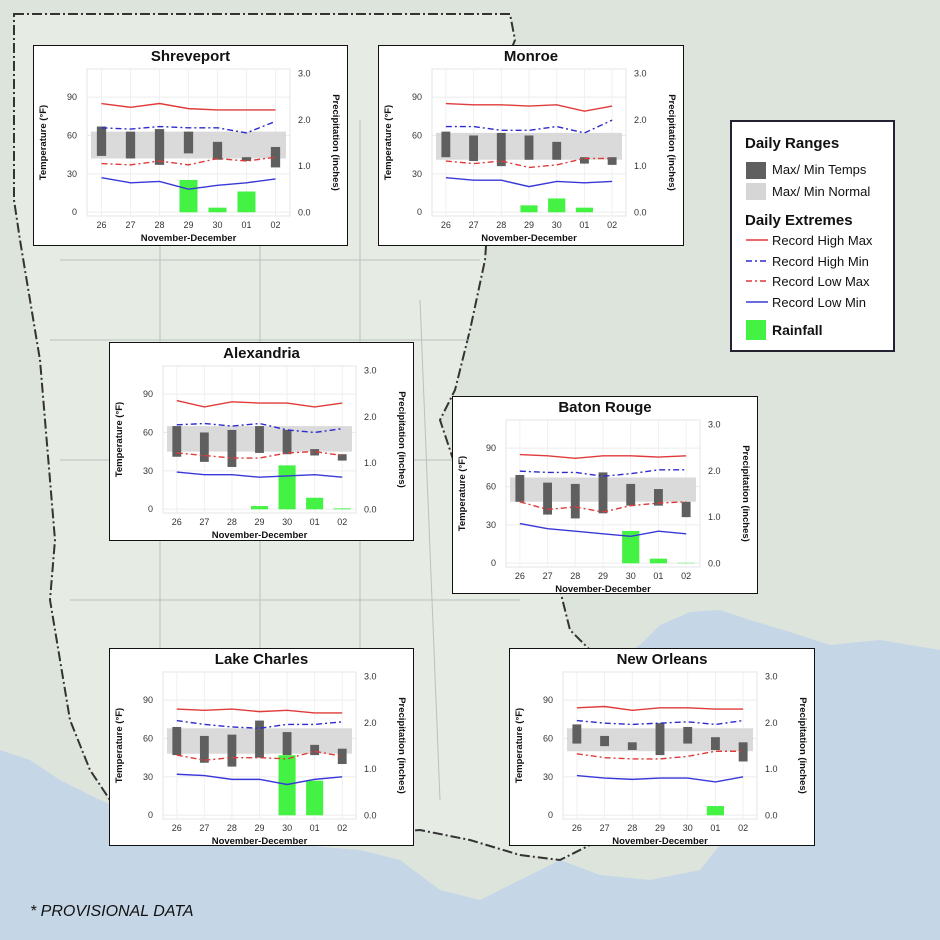 Image resolution: width=940 pixels, height=940 pixels. Describe the element at coordinates (756, 191) in the screenshot. I see `legend-normal-swatch` at that location.